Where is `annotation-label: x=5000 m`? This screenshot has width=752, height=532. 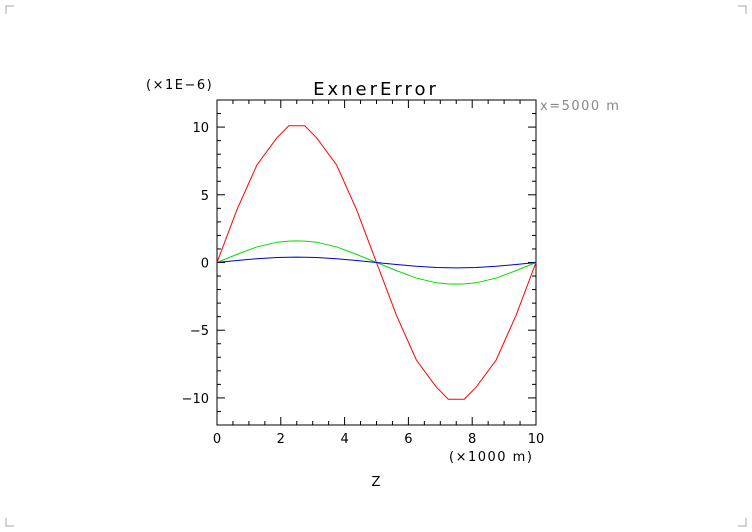
annotation-label: x=5000 m is located at coordinates (580, 106).